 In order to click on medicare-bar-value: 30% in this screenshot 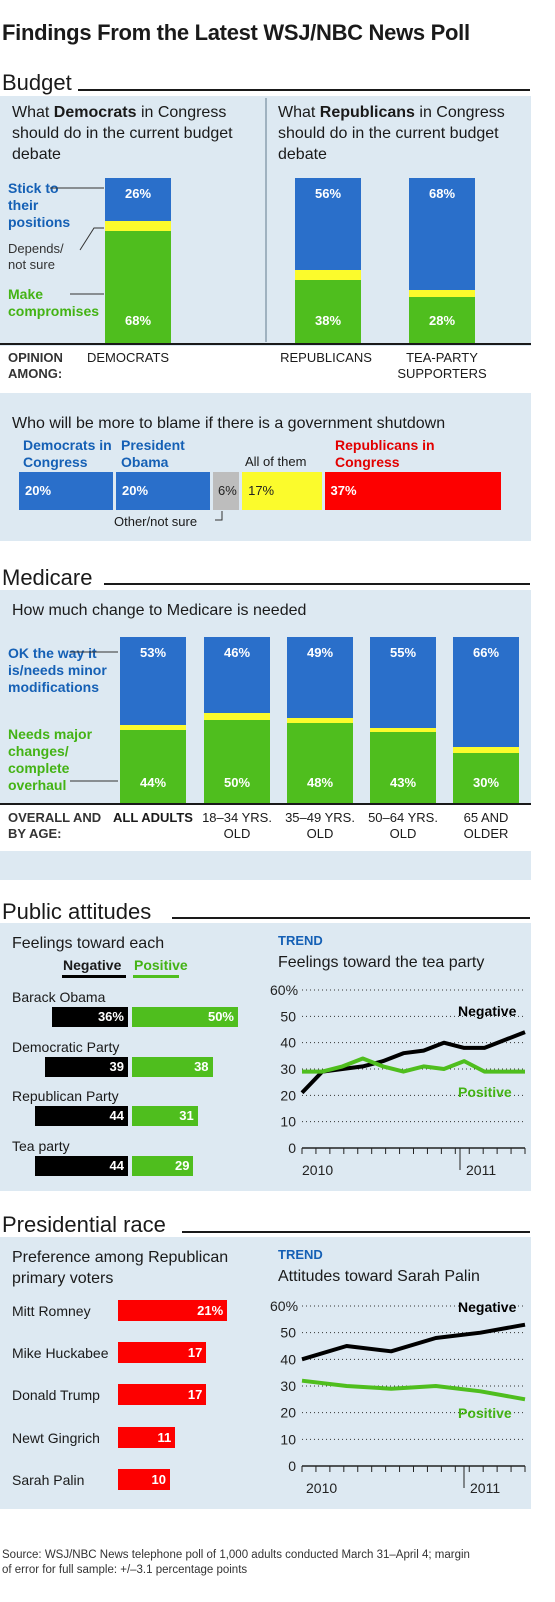, I will do `click(486, 782)`.